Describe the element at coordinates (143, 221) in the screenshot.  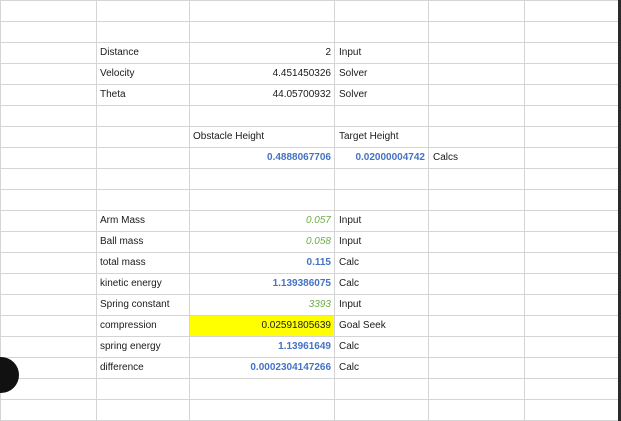
I see `label-arm-mass: Arm Mass` at that location.